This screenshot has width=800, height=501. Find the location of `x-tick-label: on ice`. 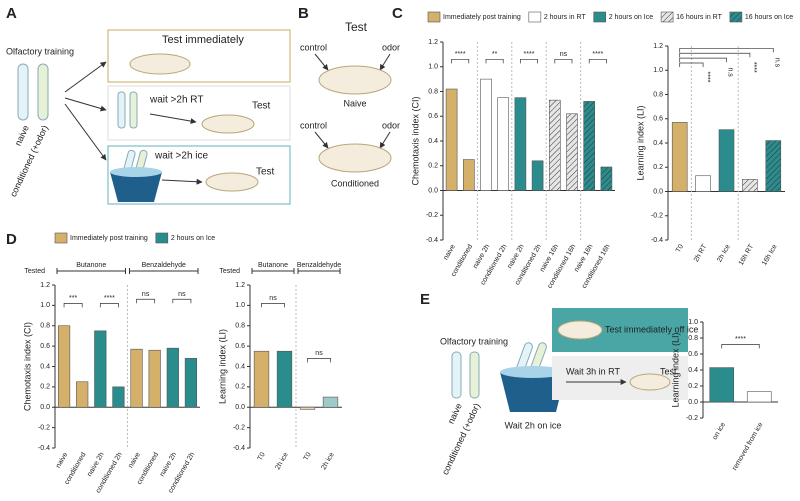

x-tick-label: on ice is located at coordinates (719, 431).